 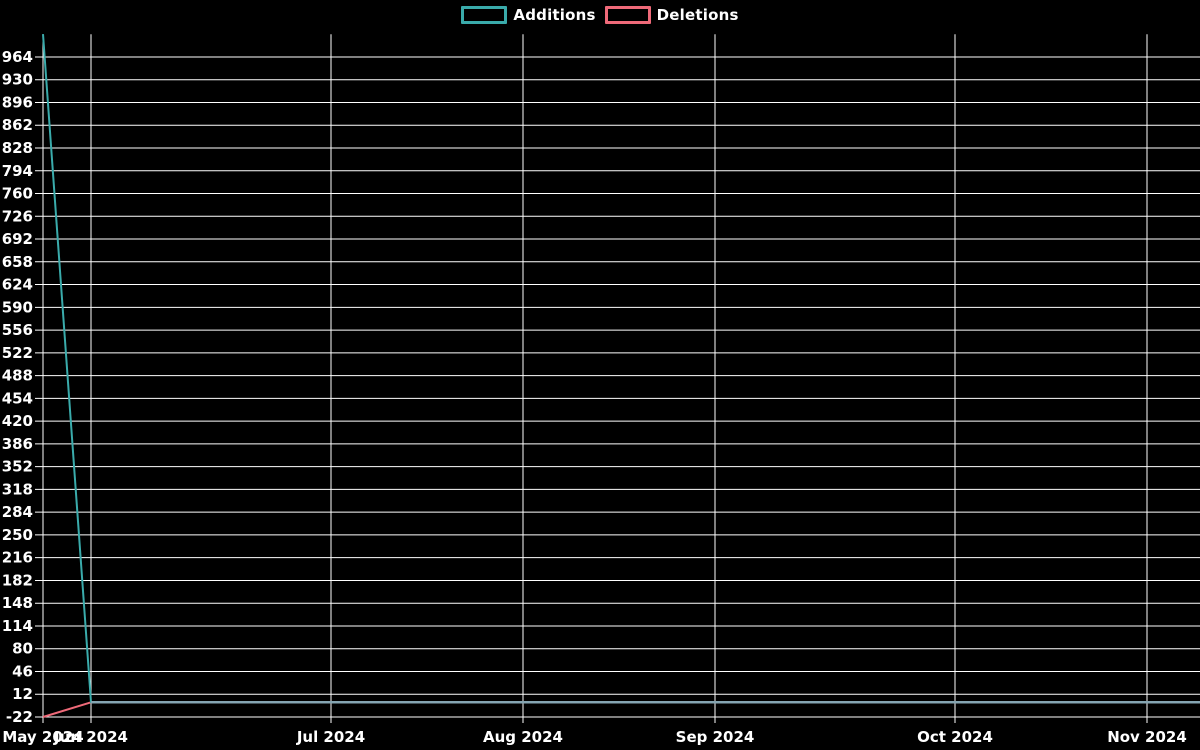 What do you see at coordinates (17, 580) in the screenshot?
I see `y-axis-label: 182` at bounding box center [17, 580].